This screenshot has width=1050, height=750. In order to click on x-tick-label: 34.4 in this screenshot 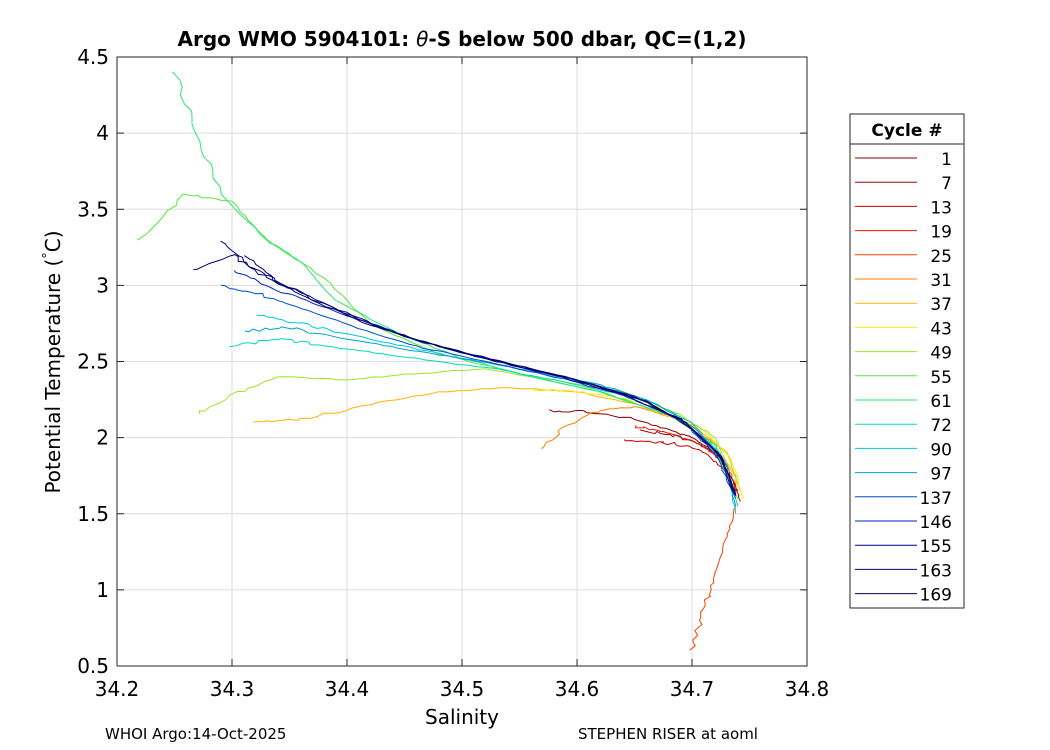, I will do `click(347, 689)`.